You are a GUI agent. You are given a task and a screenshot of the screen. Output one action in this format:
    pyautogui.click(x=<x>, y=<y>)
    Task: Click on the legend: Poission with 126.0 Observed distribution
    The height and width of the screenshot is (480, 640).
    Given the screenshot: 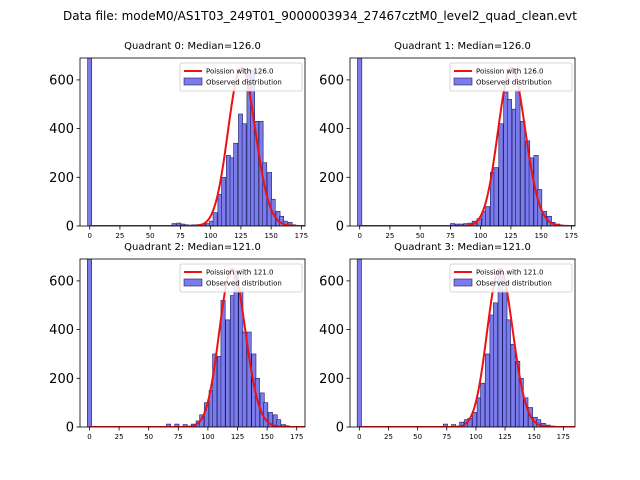 What is the action you would take?
    pyautogui.click(x=511, y=77)
    